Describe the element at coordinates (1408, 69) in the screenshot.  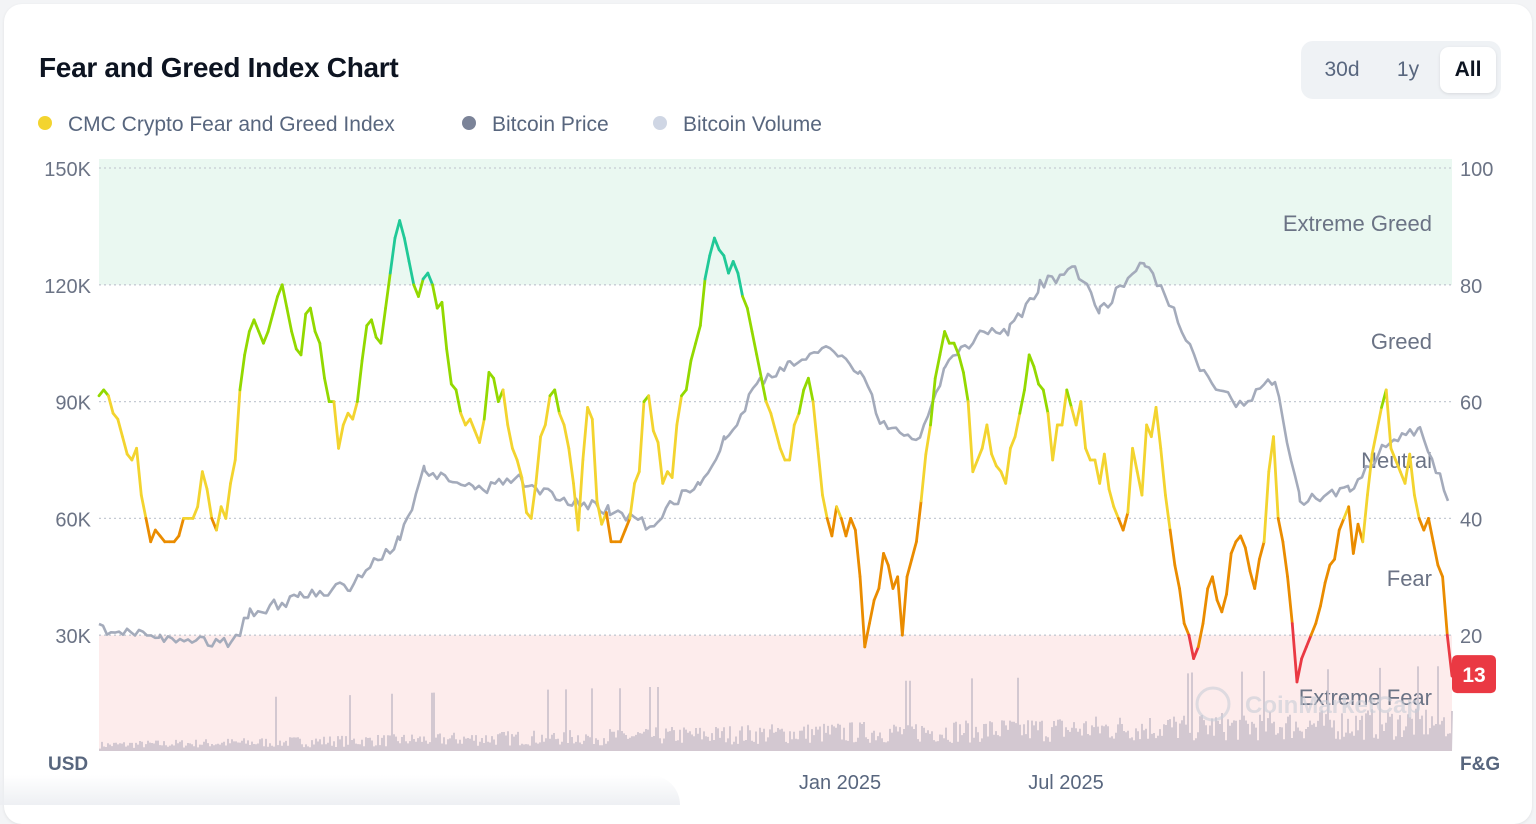
I see `range-1y-button: 1y` at that location.